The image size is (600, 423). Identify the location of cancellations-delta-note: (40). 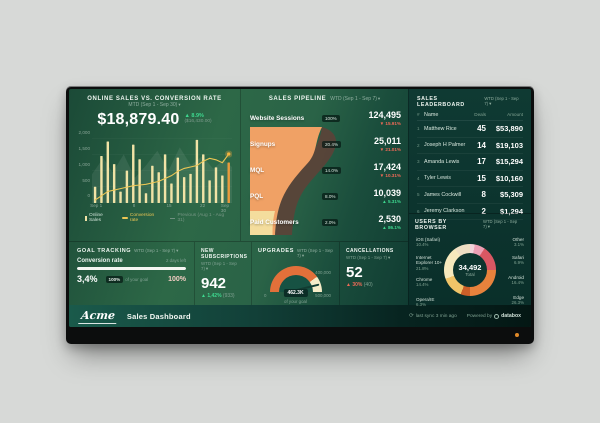
(368, 285).